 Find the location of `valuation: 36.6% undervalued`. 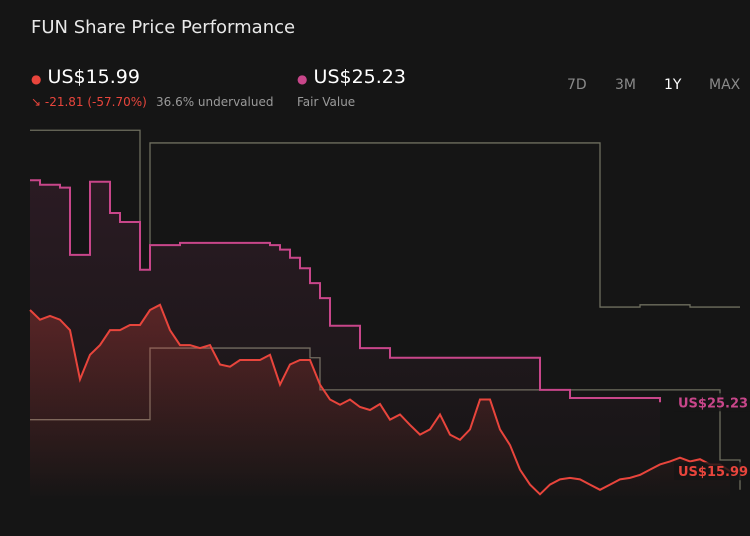

valuation: 36.6% undervalued is located at coordinates (215, 102).